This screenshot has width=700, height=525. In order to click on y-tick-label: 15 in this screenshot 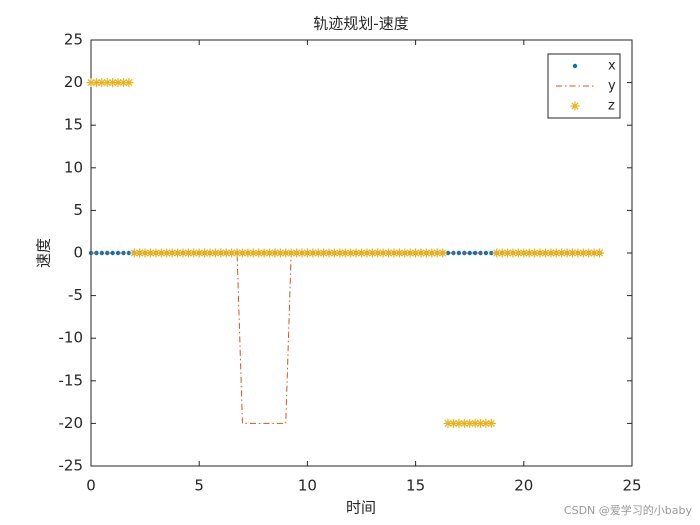, I will do `click(73, 125)`.